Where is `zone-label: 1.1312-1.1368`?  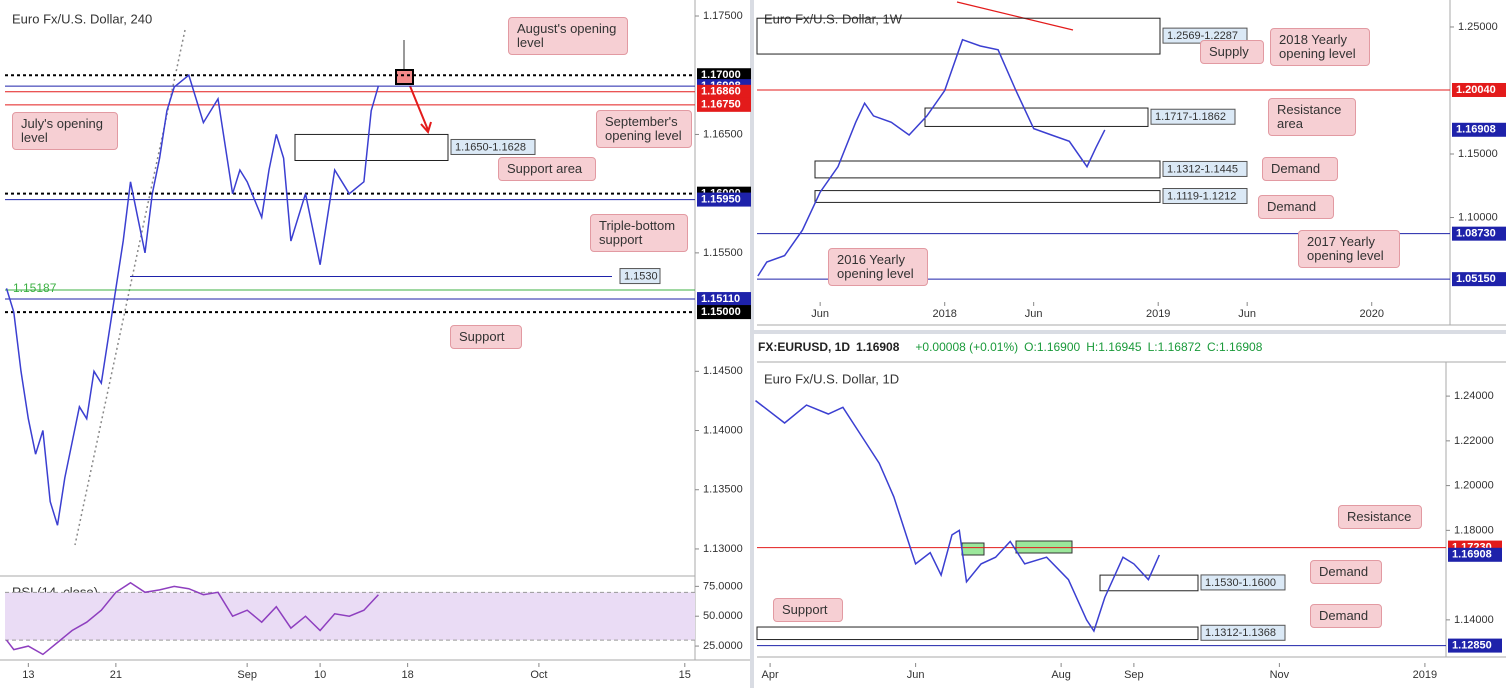
zone-label: 1.1312-1.1368 is located at coordinates (1240, 633).